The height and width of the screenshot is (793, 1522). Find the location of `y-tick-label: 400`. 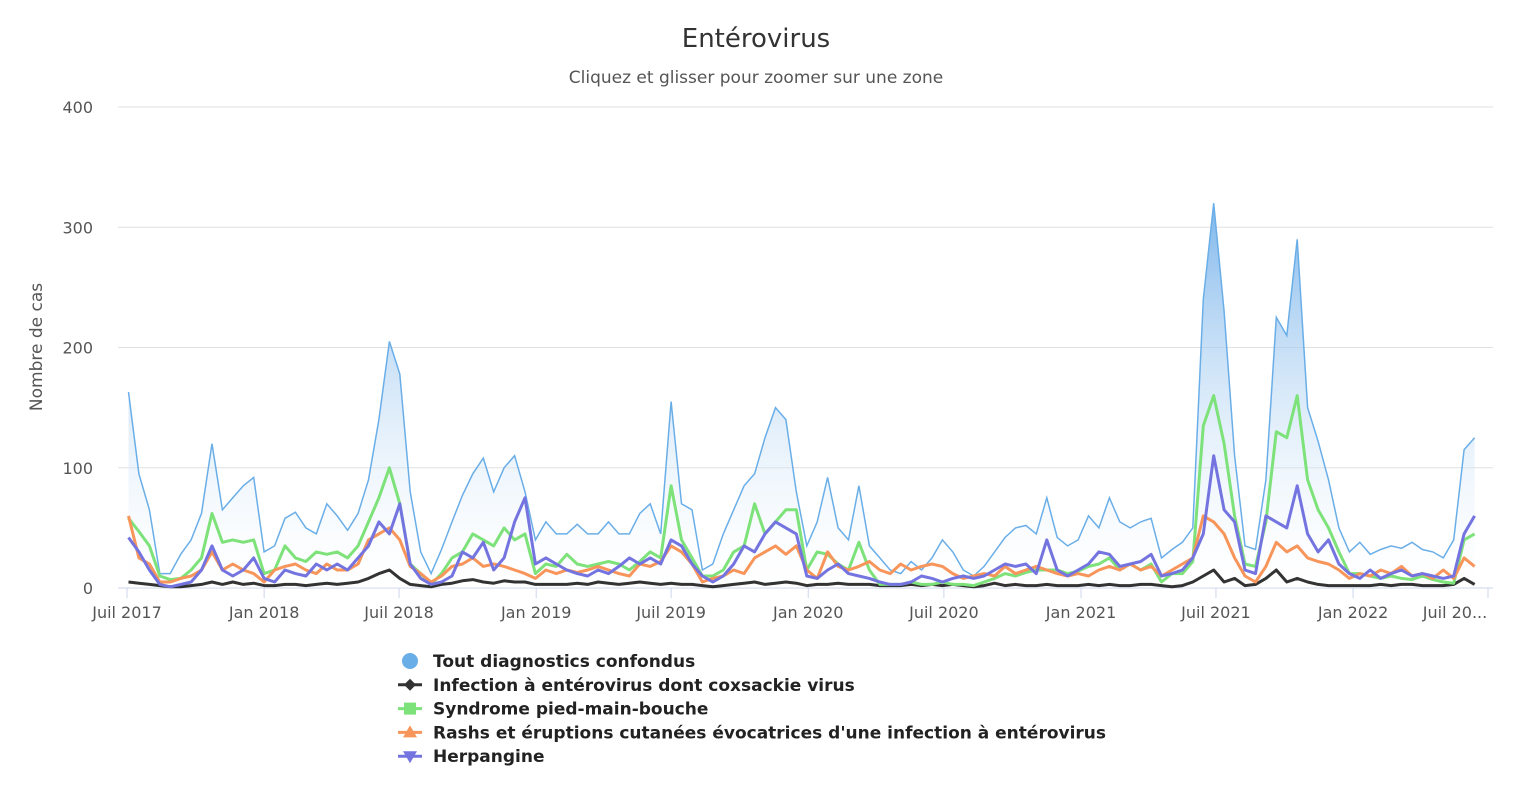

y-tick-label: 400 is located at coordinates (77, 107).